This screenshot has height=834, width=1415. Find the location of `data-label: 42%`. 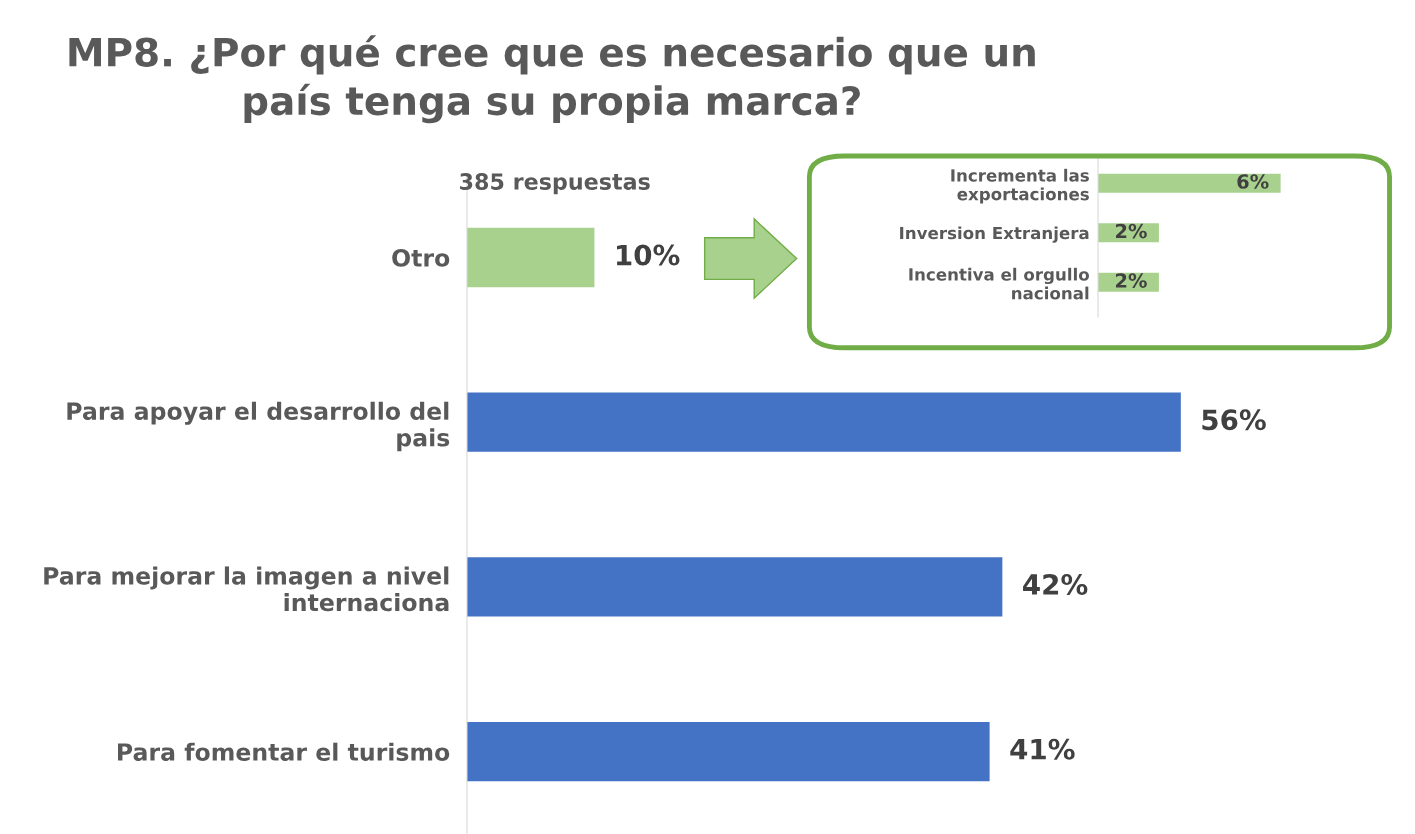

data-label: 42% is located at coordinates (1055, 584).